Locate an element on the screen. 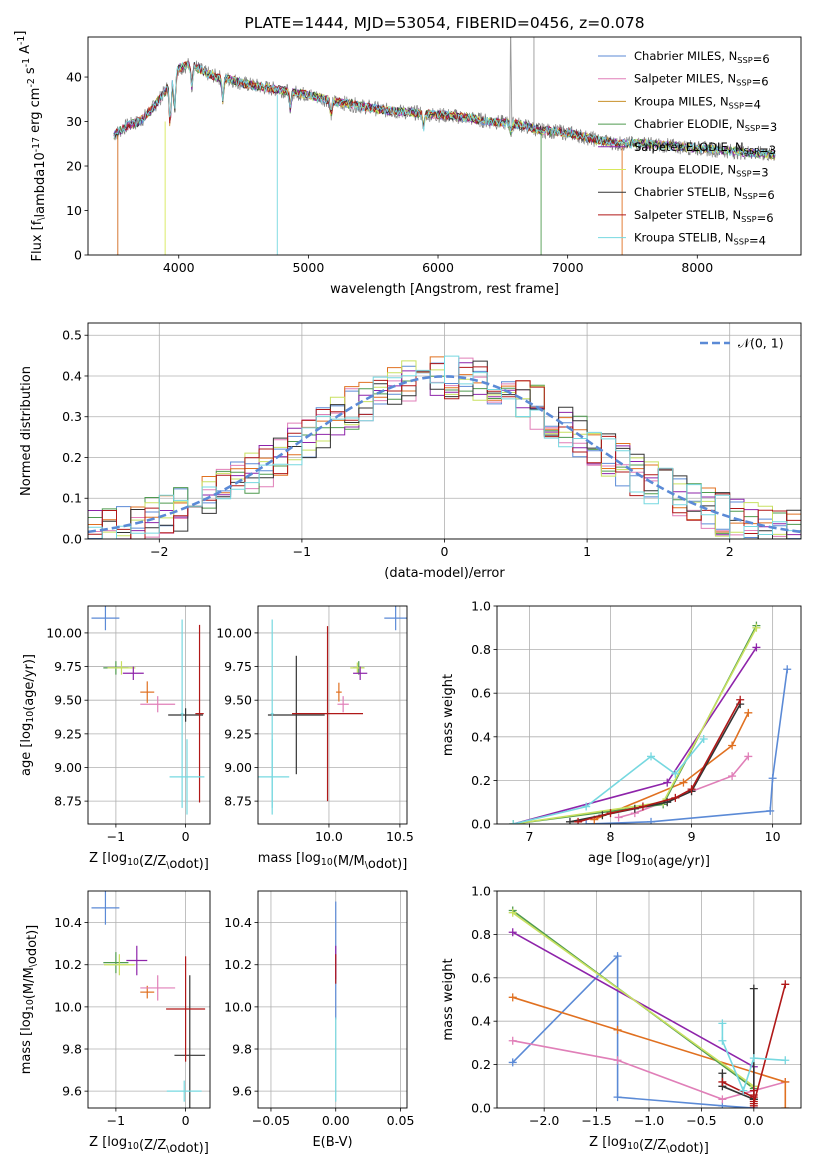 This screenshot has width=819, height=1170. y-axis-label: Normed distribution is located at coordinates (26, 431).